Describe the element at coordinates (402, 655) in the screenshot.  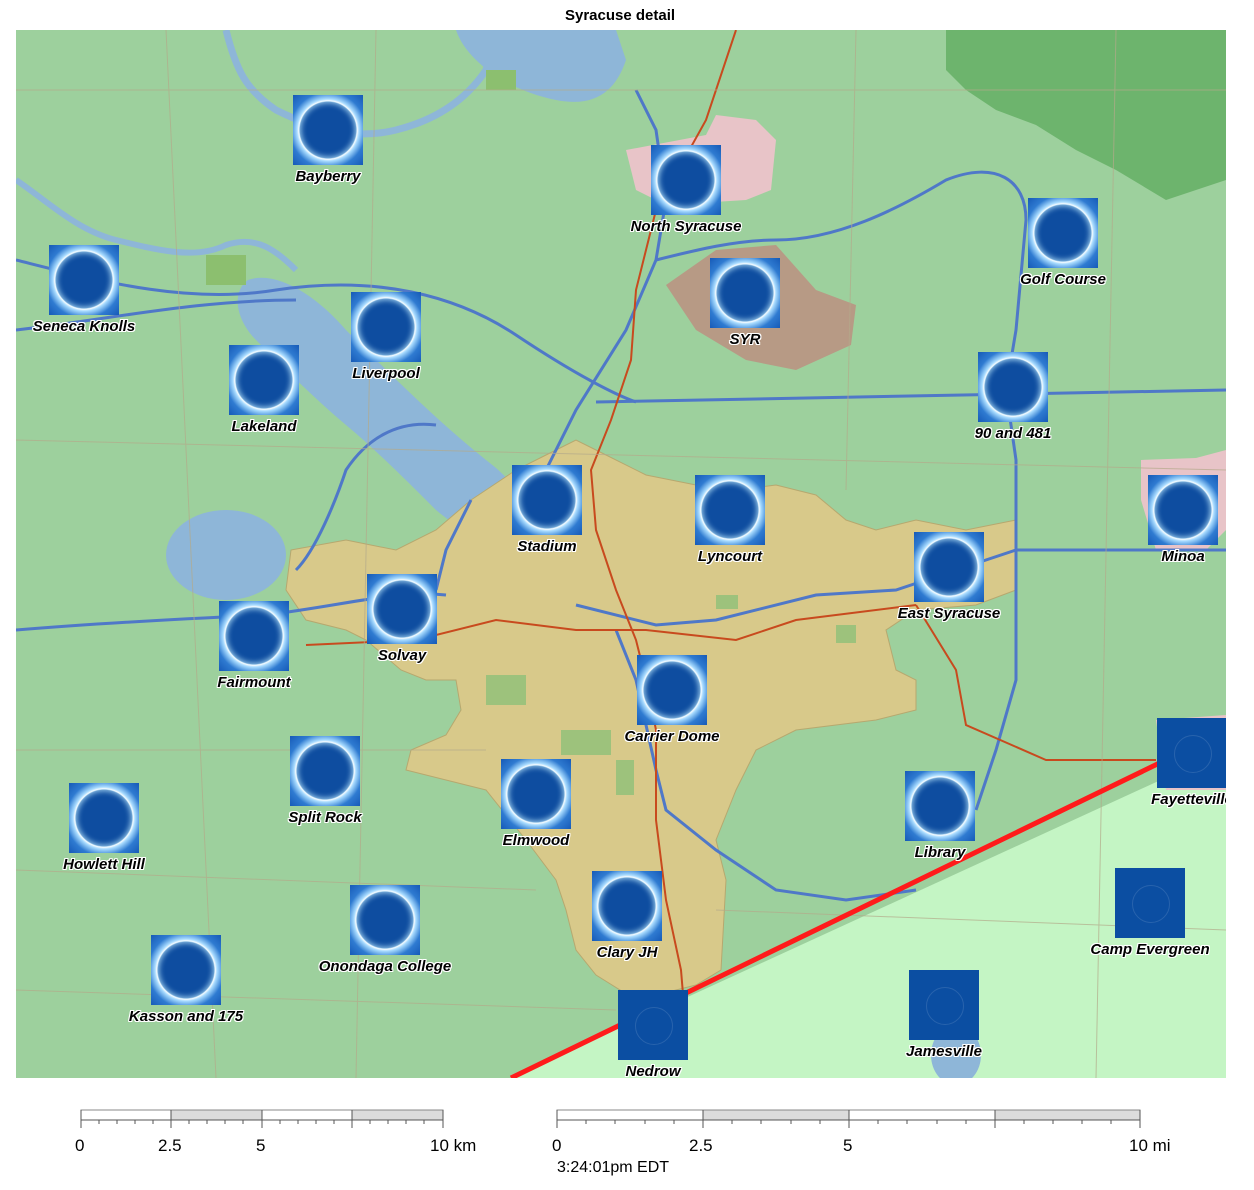
I see `marker-label: Solvay` at that location.